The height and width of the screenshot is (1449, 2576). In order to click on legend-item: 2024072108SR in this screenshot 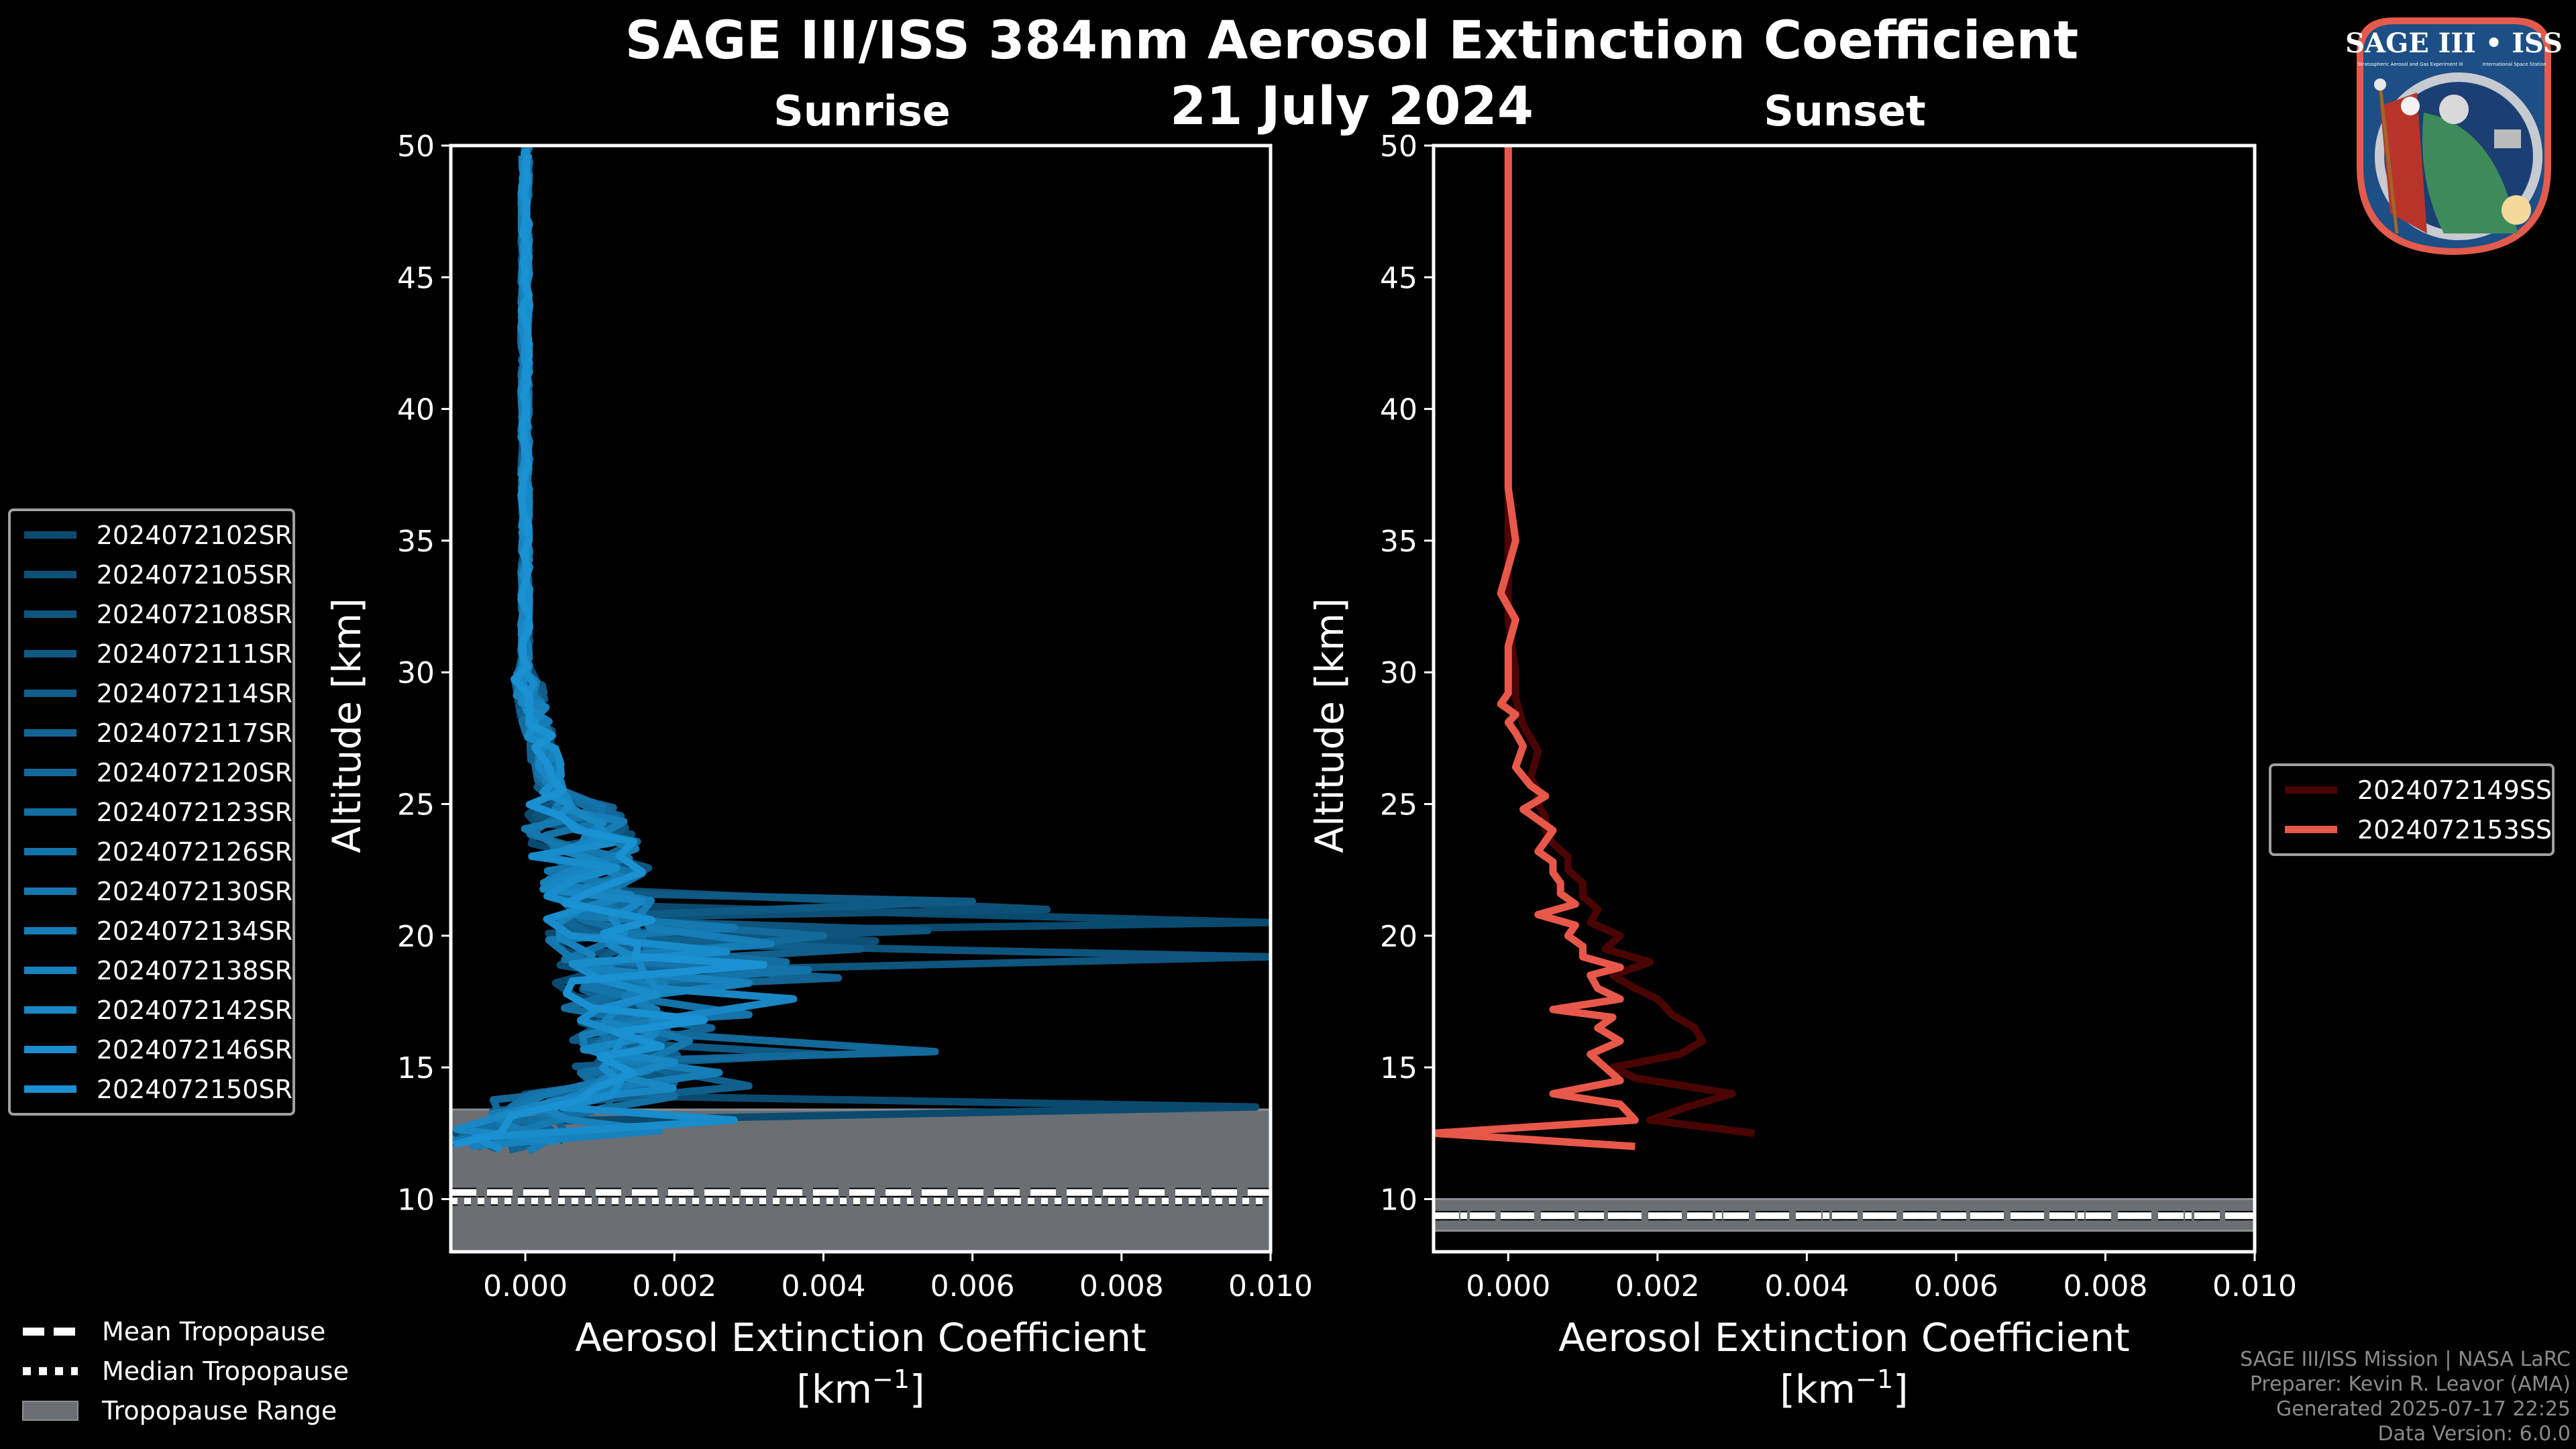, I will do `click(151, 614)`.